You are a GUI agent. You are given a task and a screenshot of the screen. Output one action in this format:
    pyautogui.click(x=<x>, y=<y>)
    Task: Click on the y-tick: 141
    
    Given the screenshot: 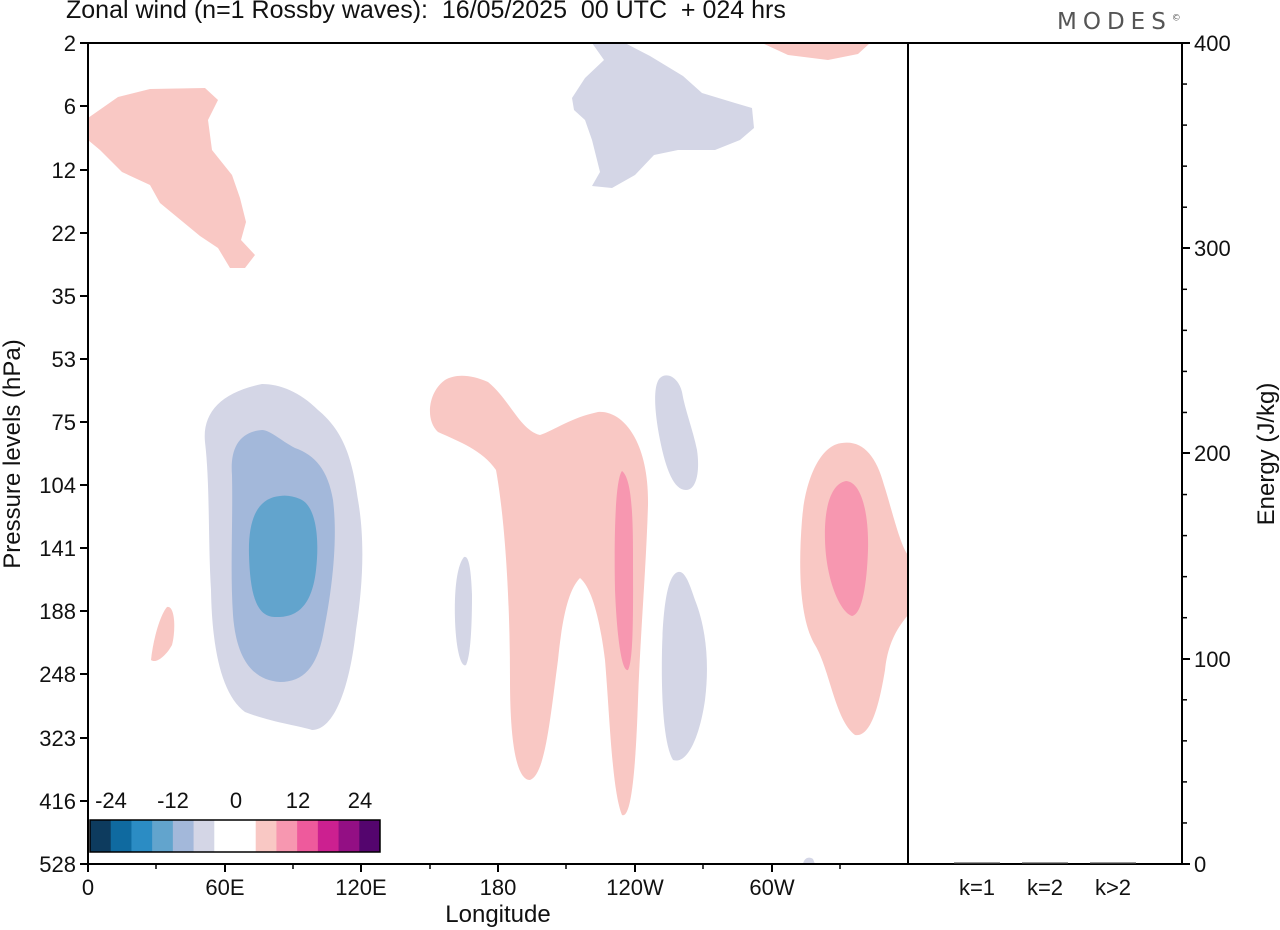 What is the action you would take?
    pyautogui.click(x=63, y=548)
    